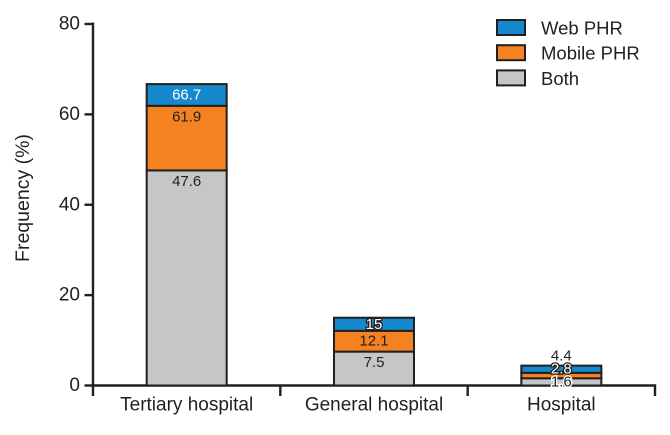  Describe the element at coordinates (23, 198) in the screenshot. I see `y-axis-title: Frequency (%)` at that location.